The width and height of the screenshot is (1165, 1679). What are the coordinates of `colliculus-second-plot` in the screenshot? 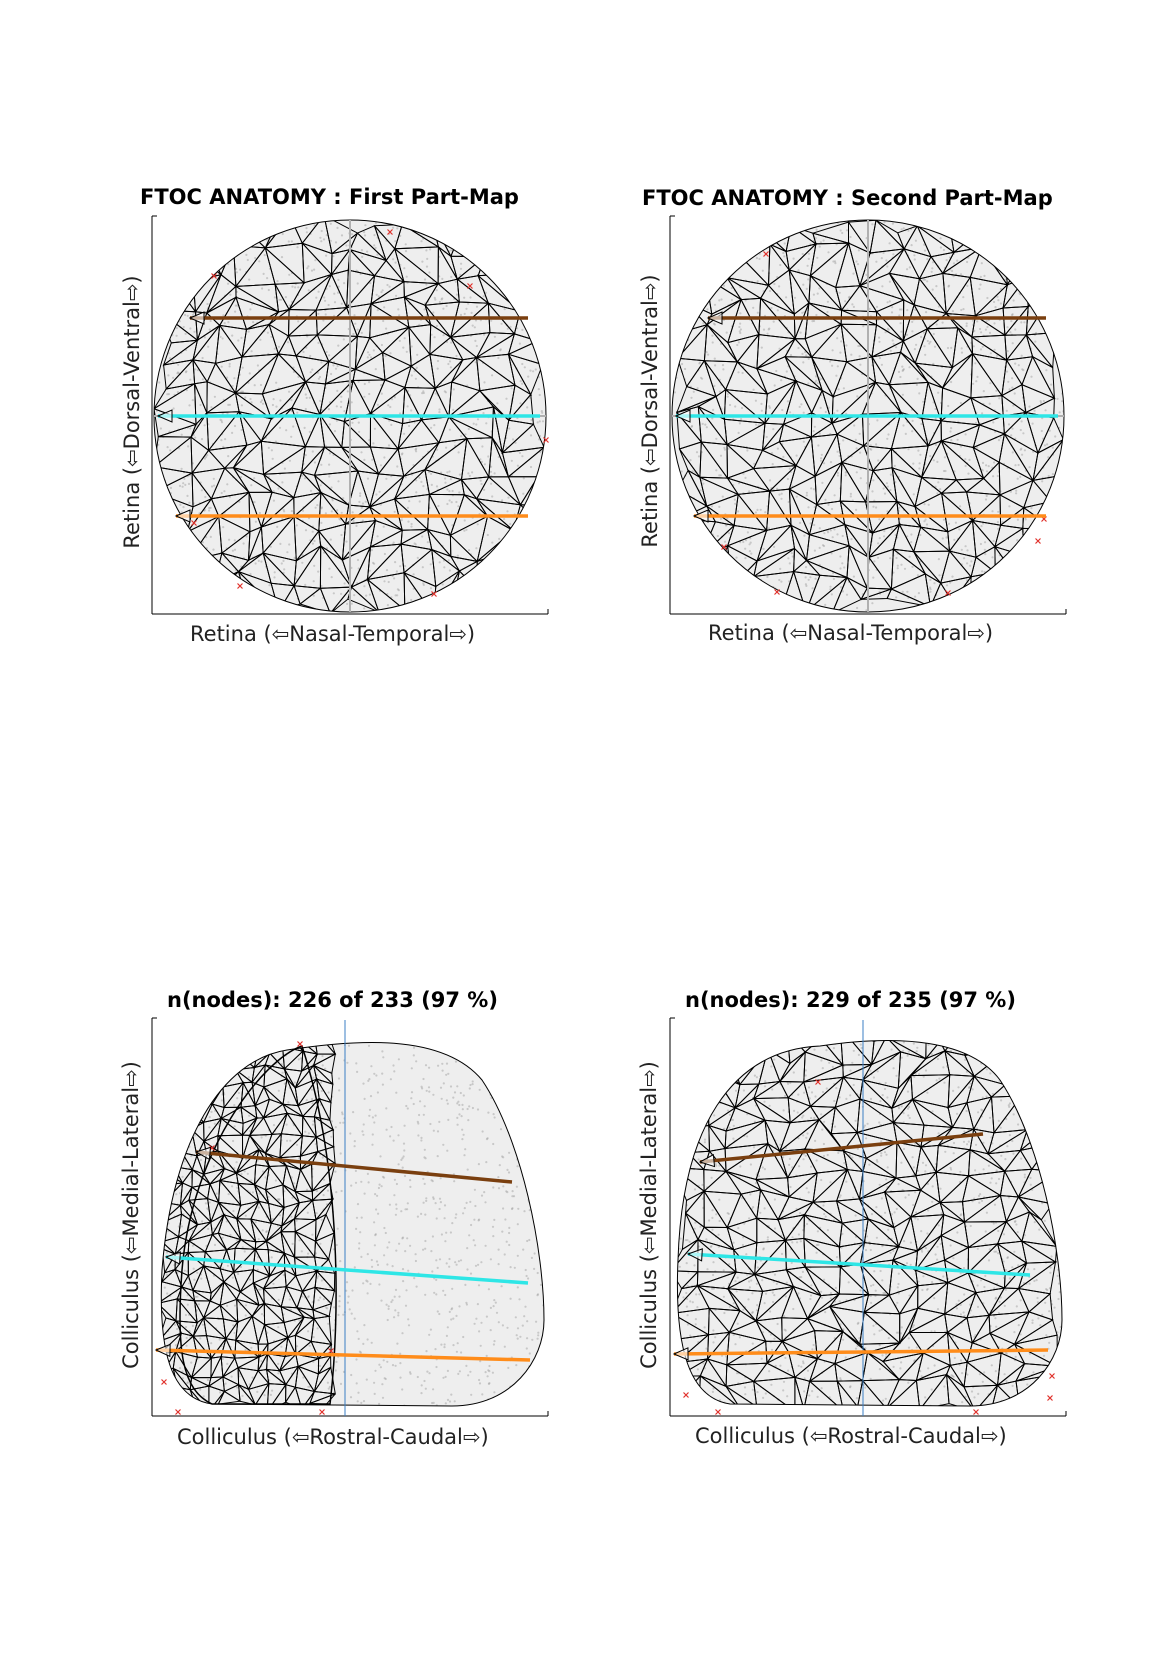 It's located at (868, 1217).